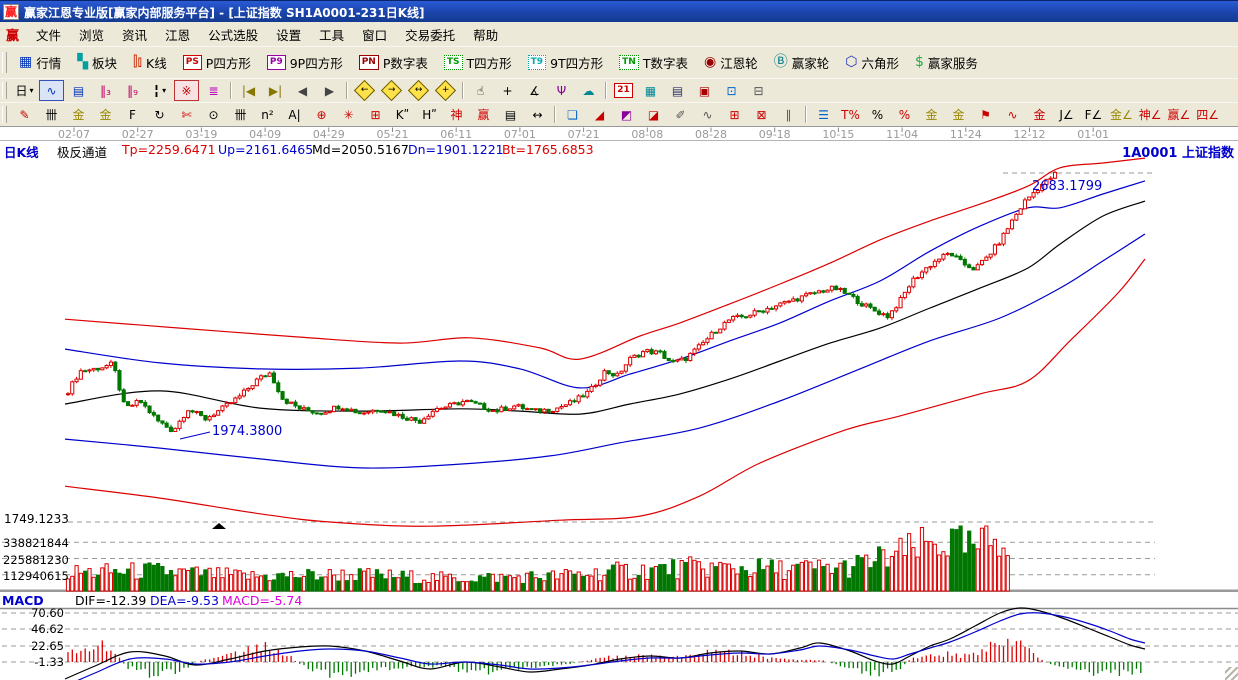 Image resolution: width=1238 pixels, height=680 pixels. I want to click on view-tool-gann-tool-purple: Ψ, so click(561, 90).